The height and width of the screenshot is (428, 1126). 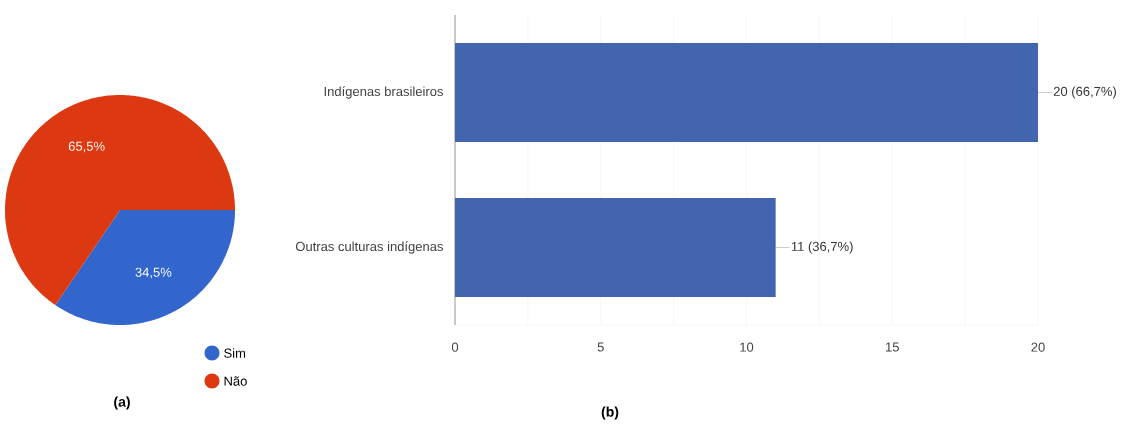 I want to click on y-tick-label: Indígenas brasileiros, so click(x=383, y=92).